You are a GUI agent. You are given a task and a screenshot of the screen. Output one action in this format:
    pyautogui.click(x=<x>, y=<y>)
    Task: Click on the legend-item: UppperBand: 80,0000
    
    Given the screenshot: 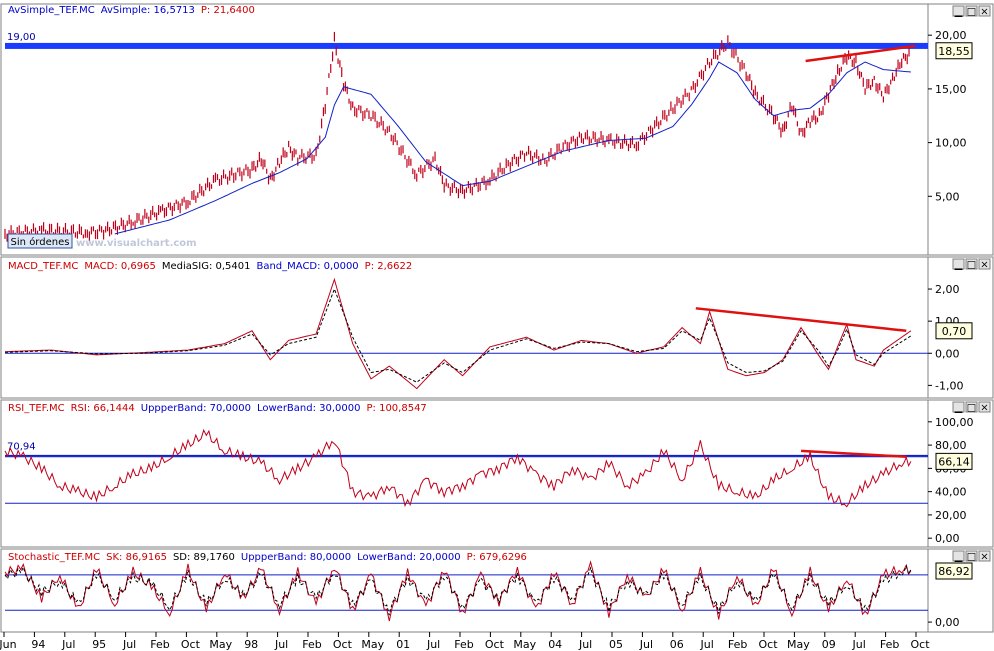 What is the action you would take?
    pyautogui.click(x=296, y=557)
    